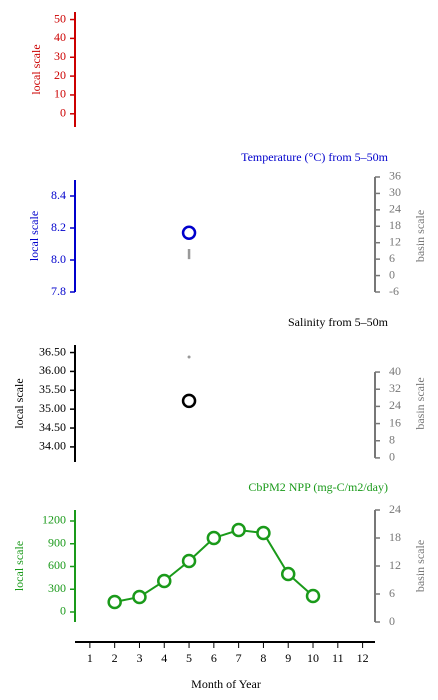  Describe the element at coordinates (52, 408) in the screenshot. I see `y-tick-label: 35.00` at that location.